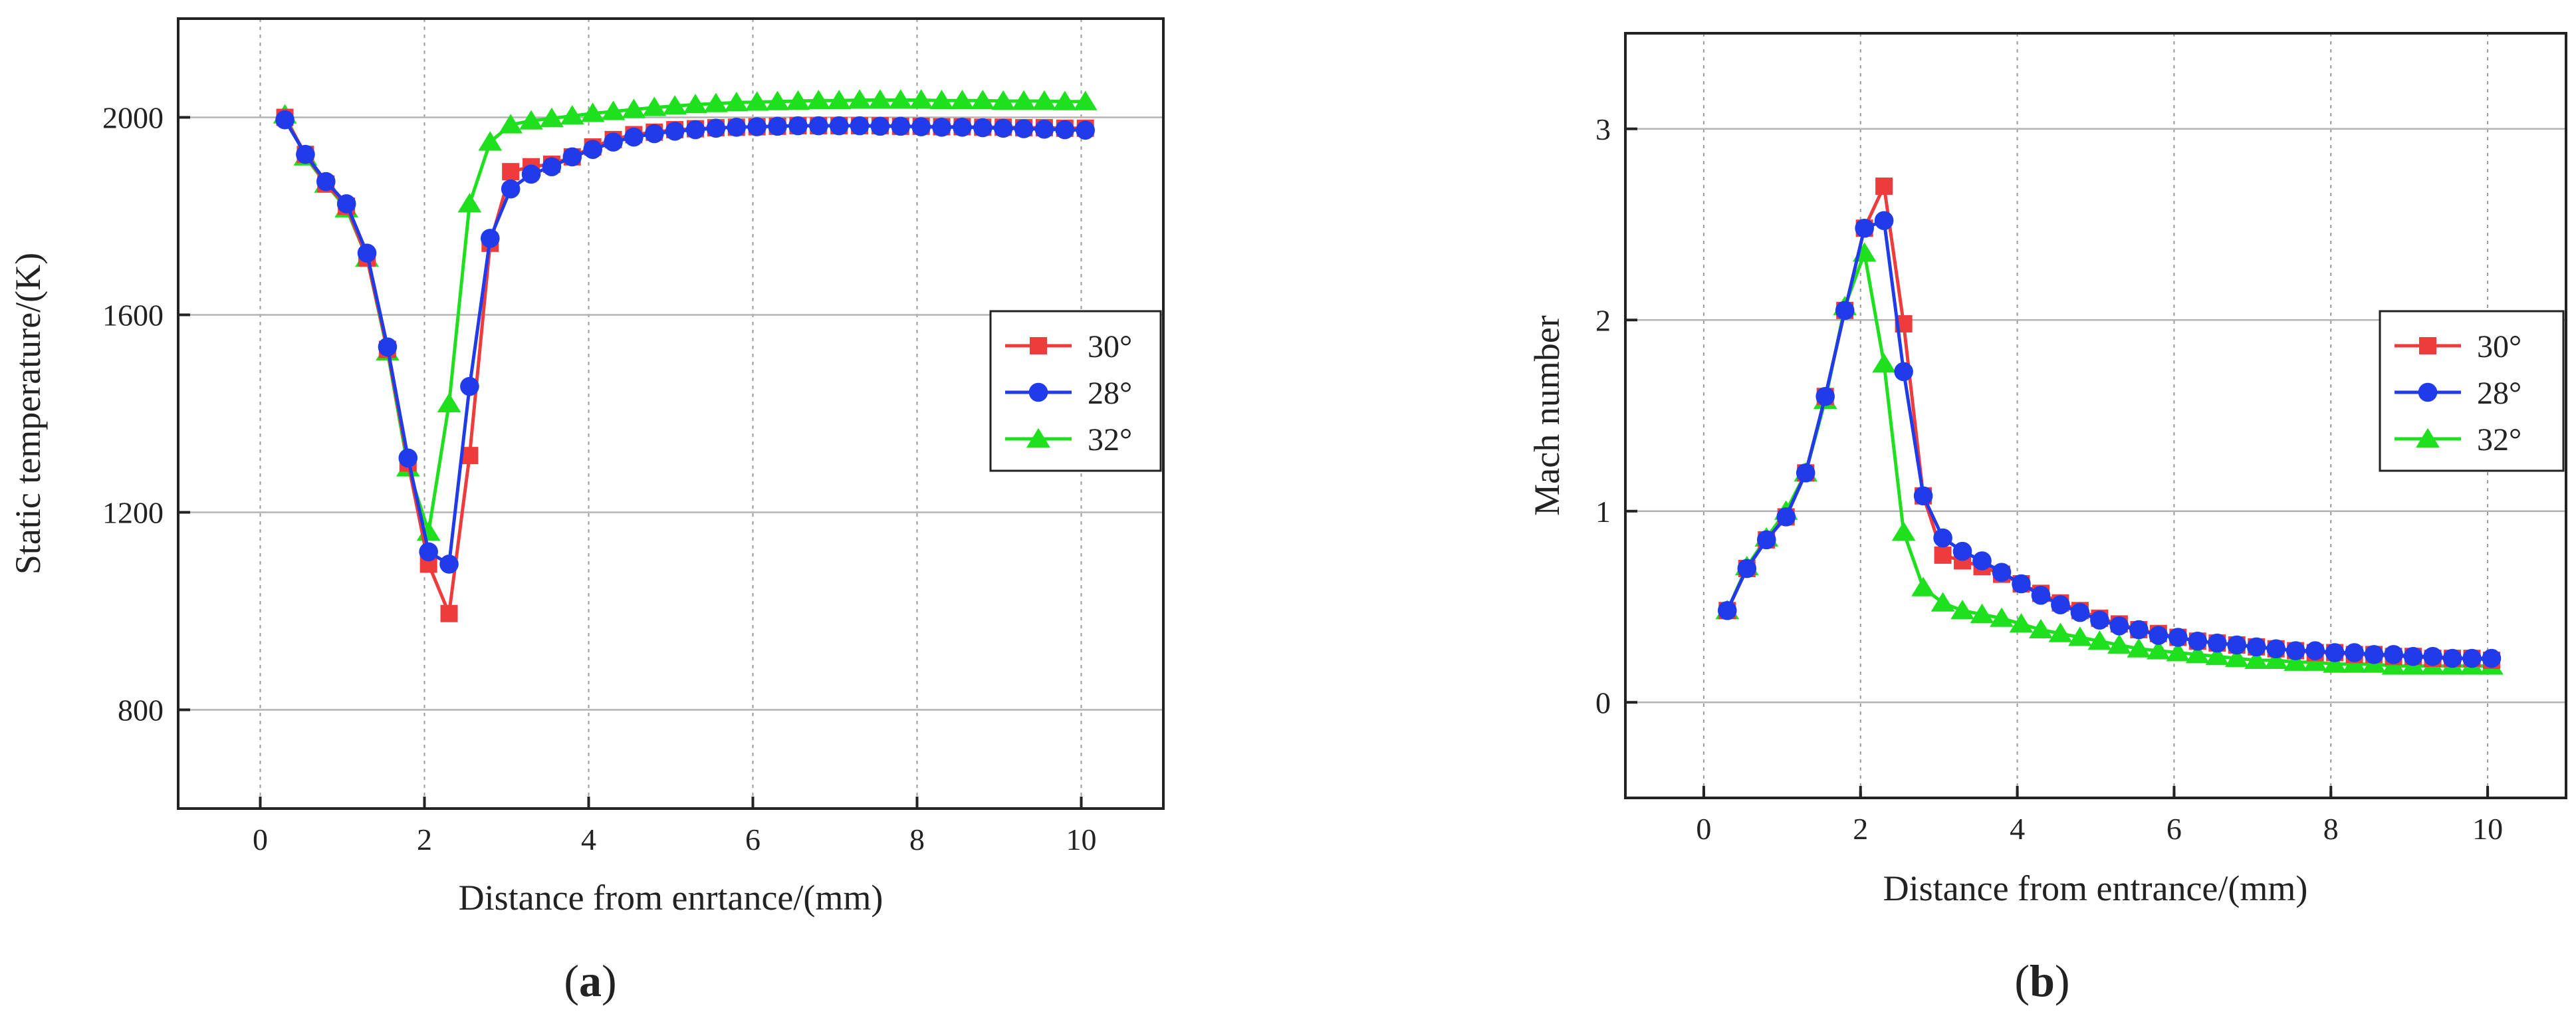 Image resolution: width=2576 pixels, height=1018 pixels. I want to click on x-tick-label: 0, so click(1703, 829).